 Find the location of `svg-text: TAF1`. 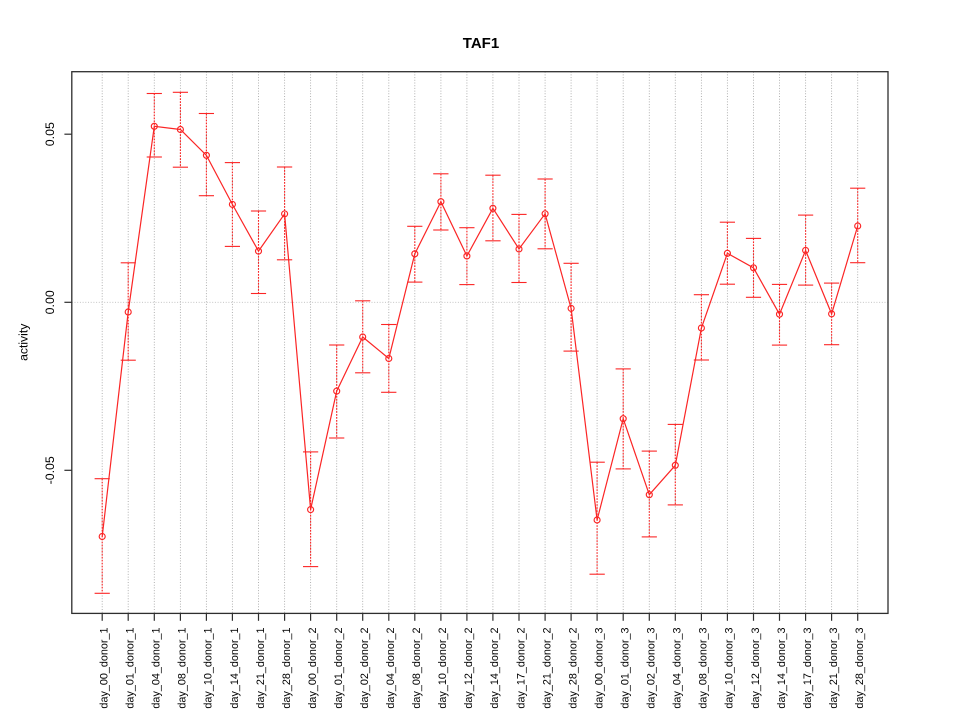

svg-text: TAF1 is located at coordinates (481, 43).